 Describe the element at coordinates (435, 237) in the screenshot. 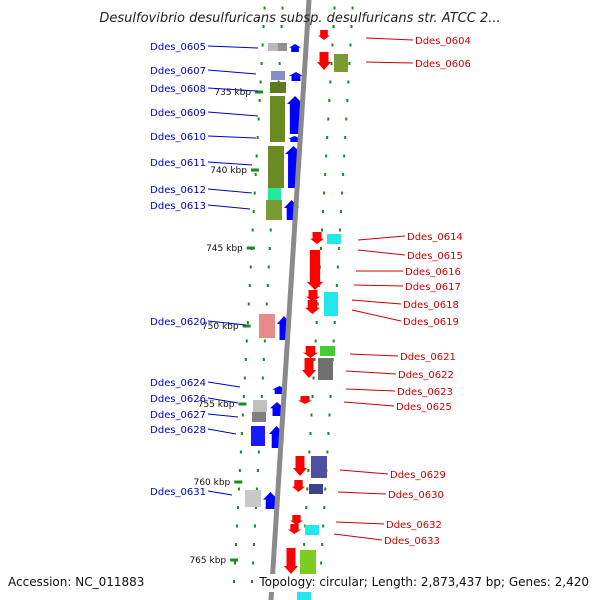

I see `gene-label-forward: Ddes_0614` at that location.